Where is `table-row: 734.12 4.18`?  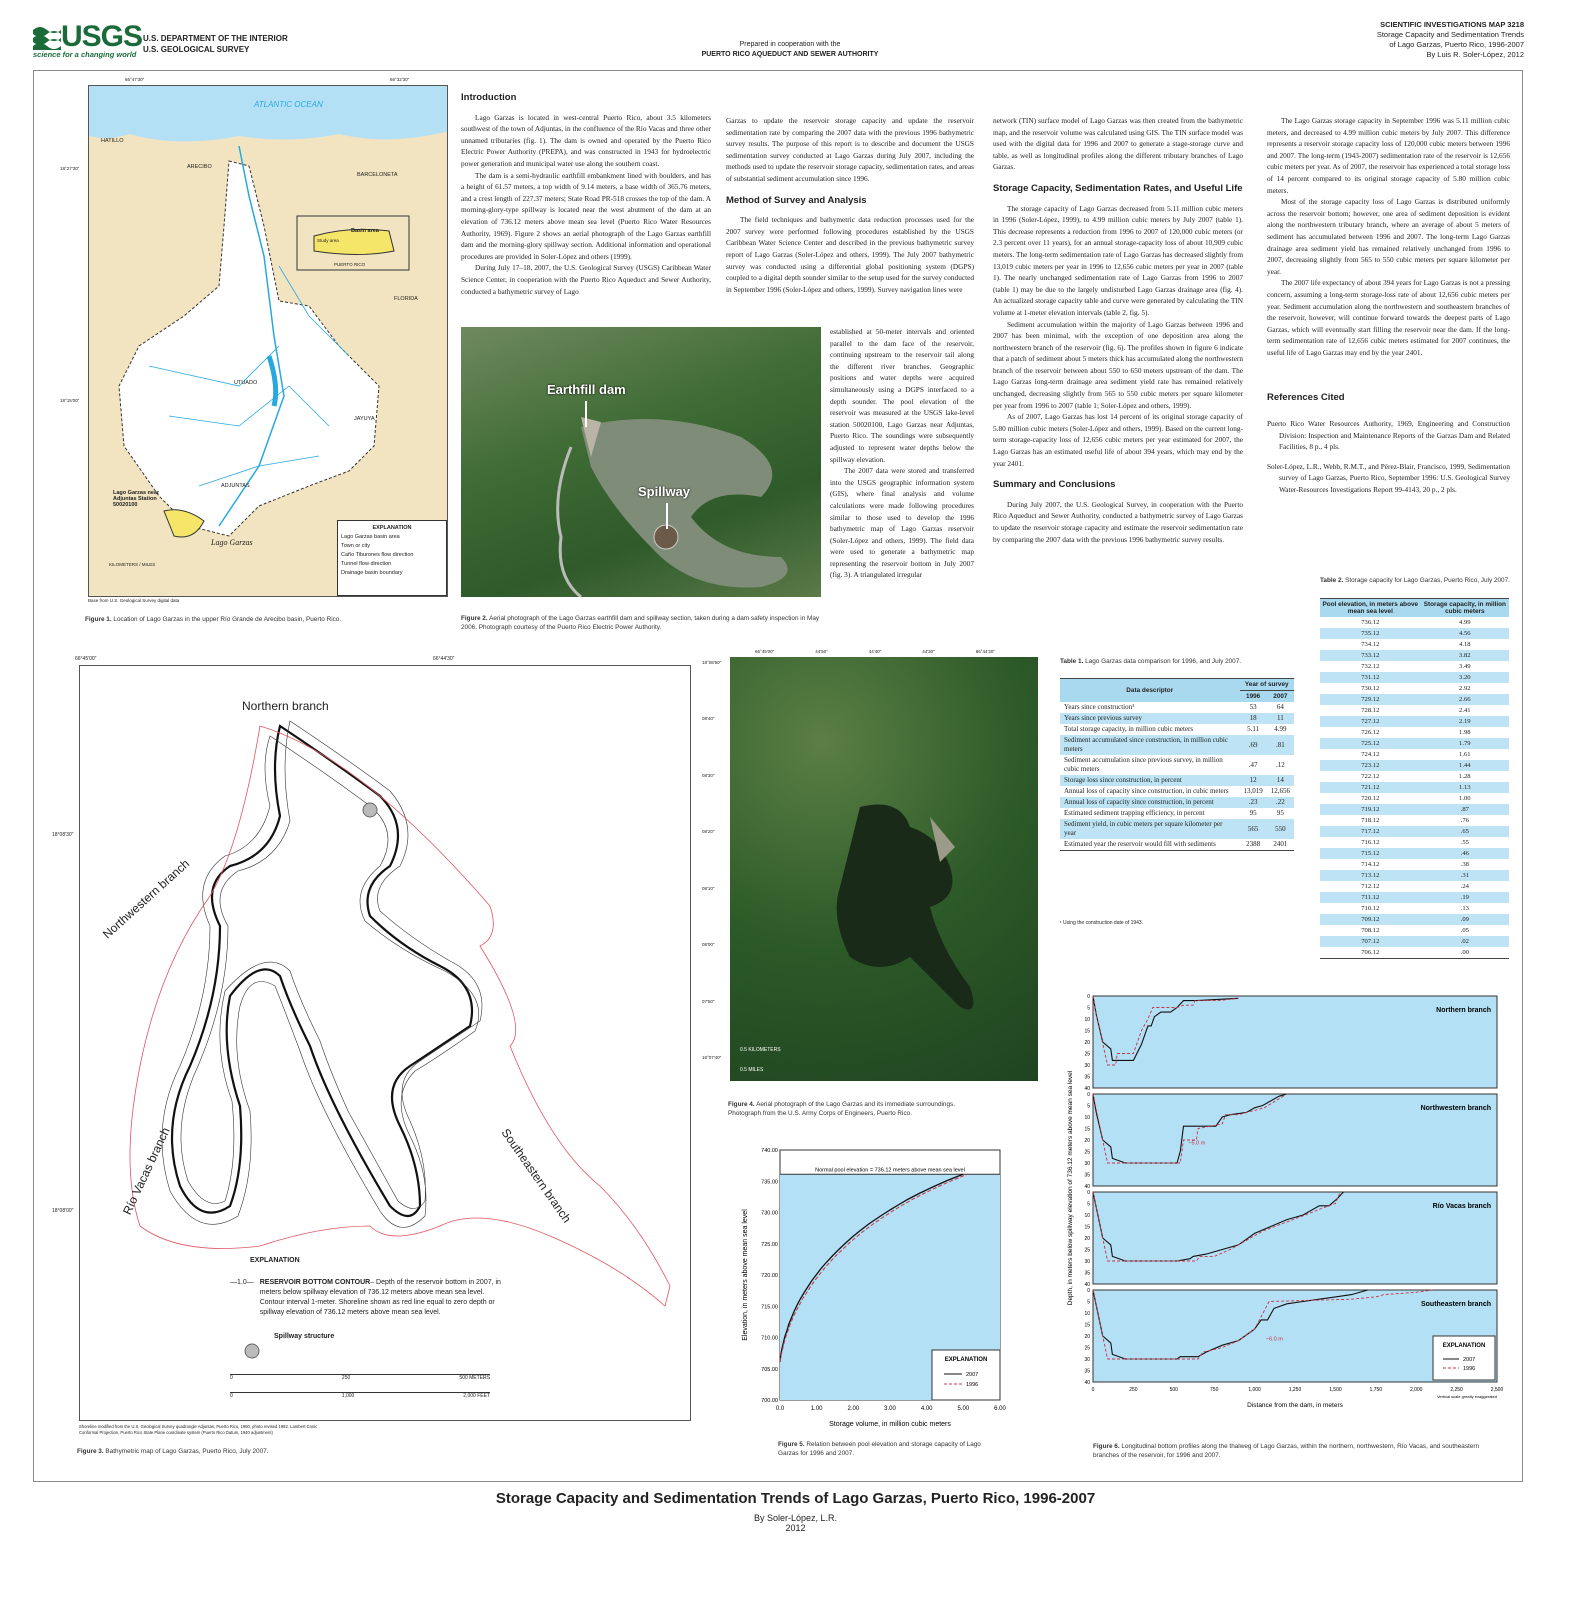
table-row: 734.12 4.18 is located at coordinates (1414, 644).